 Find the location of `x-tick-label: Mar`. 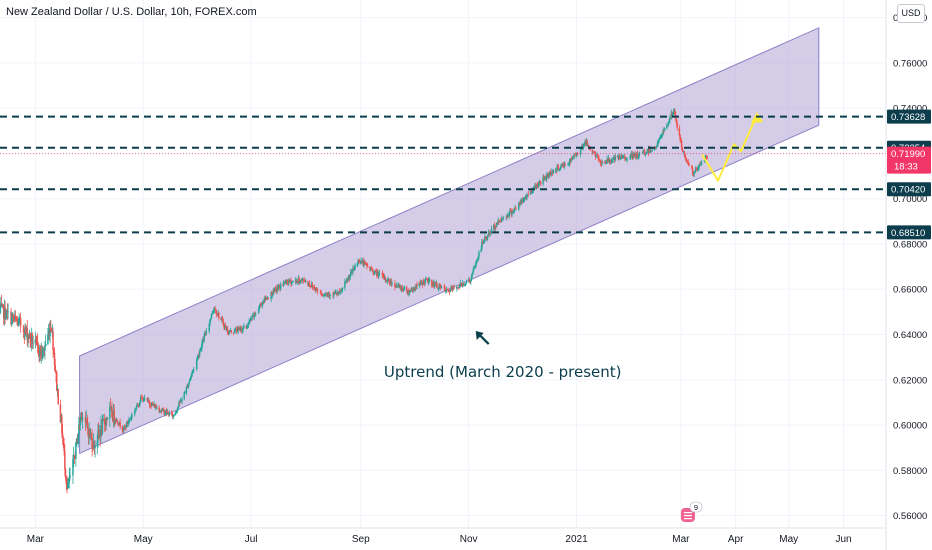

x-tick-label: Mar is located at coordinates (681, 539).